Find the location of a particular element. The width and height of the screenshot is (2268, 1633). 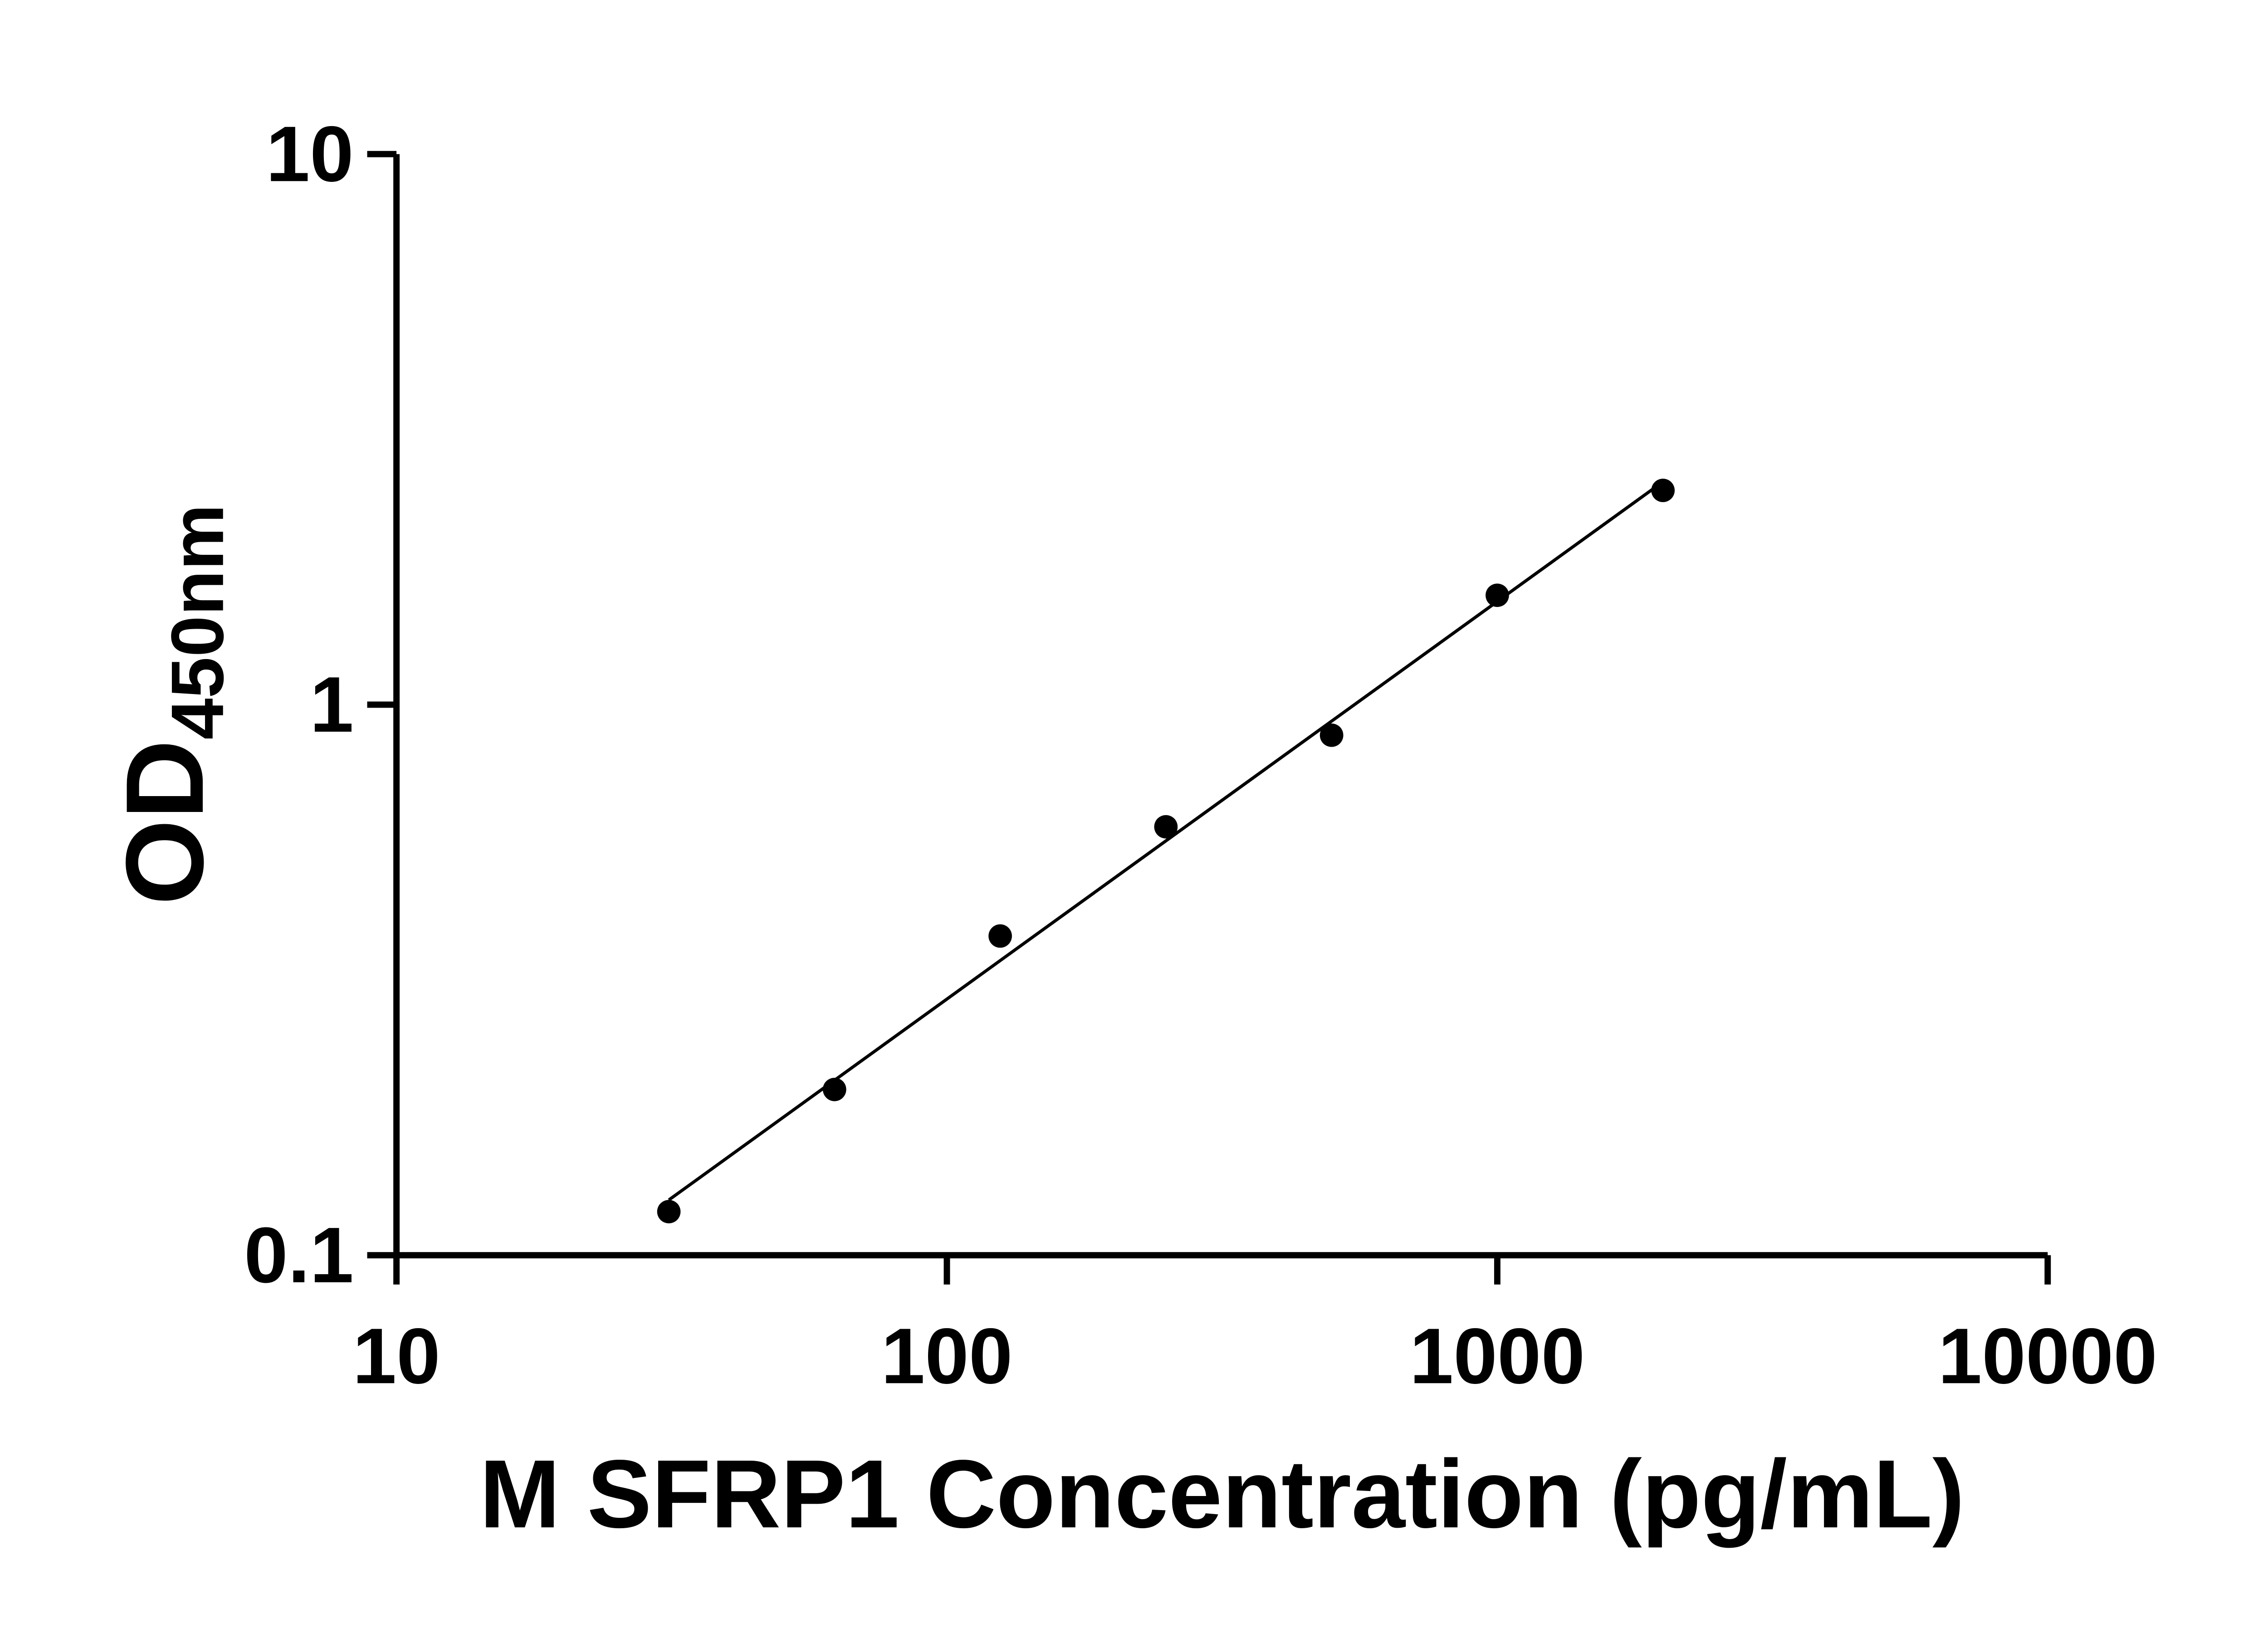

y-axis-title: OD450nm is located at coordinates (171, 704).